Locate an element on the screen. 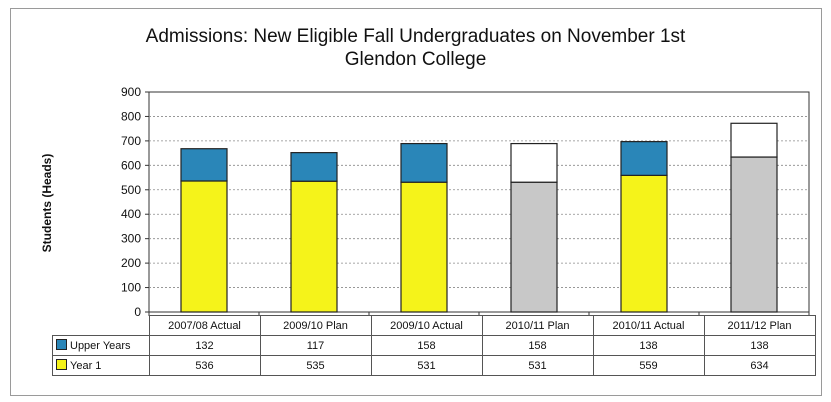 The width and height of the screenshot is (831, 402). table-row-year-1: Year 1 536 535 531 531 559 634 is located at coordinates (434, 365).